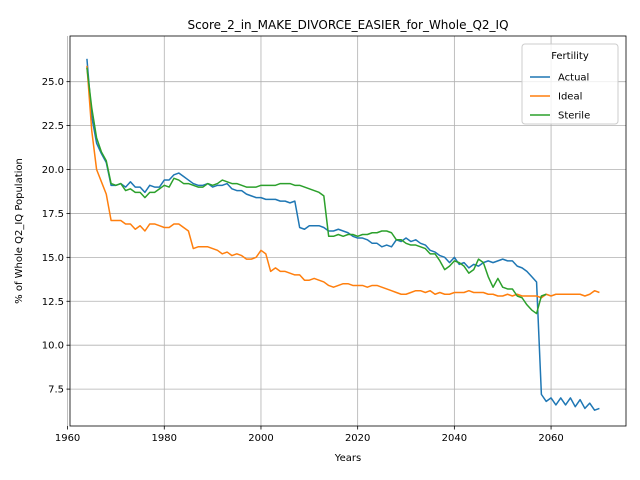  What do you see at coordinates (53, 82) in the screenshot?
I see `y-tick-label: 25.0` at bounding box center [53, 82].